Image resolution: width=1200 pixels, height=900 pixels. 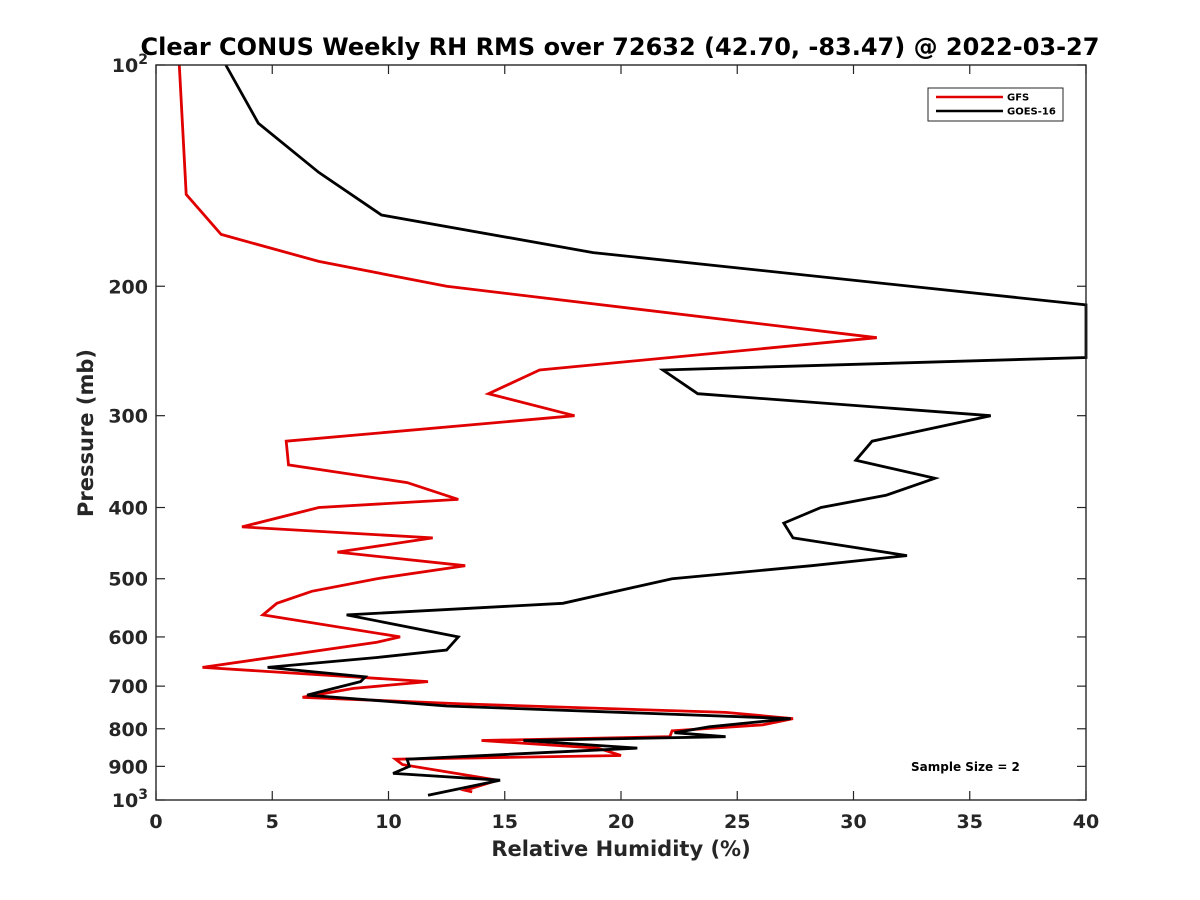 What do you see at coordinates (128, 509) in the screenshot?
I see `y-tick-label: 400` at bounding box center [128, 509].